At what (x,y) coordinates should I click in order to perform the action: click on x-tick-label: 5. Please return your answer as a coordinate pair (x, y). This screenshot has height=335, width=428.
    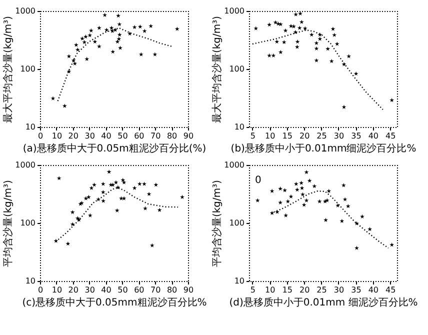
    Looking at the image, I should click on (253, 290).